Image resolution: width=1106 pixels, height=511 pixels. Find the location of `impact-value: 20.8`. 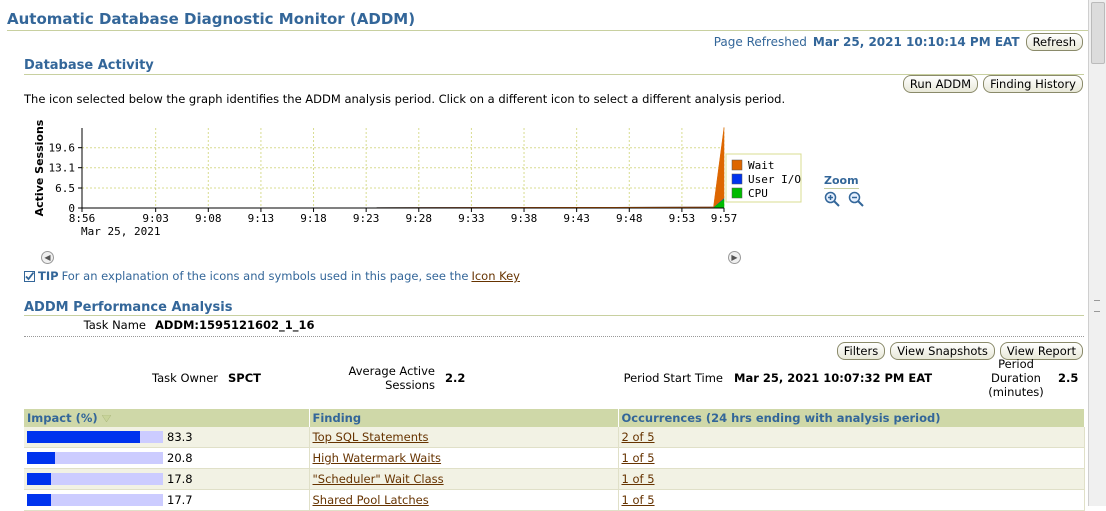

impact-value: 20.8 is located at coordinates (180, 458).